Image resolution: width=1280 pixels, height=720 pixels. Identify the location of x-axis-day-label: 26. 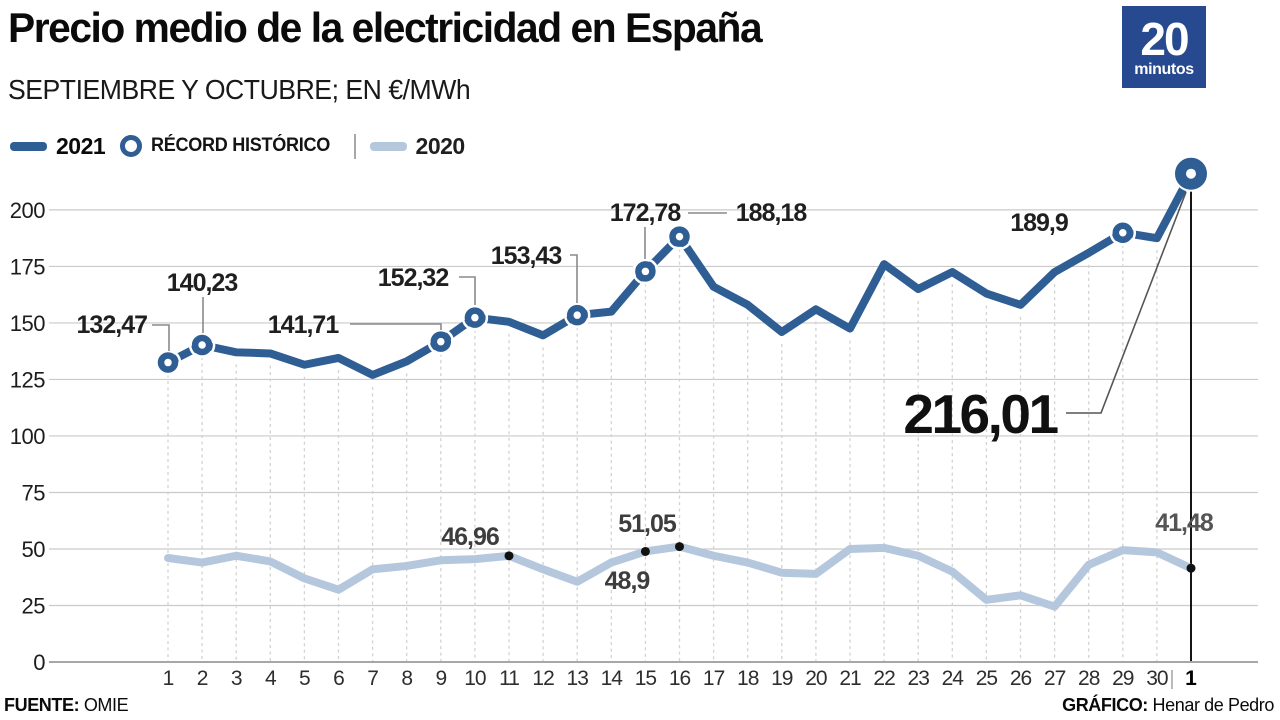
(1021, 678).